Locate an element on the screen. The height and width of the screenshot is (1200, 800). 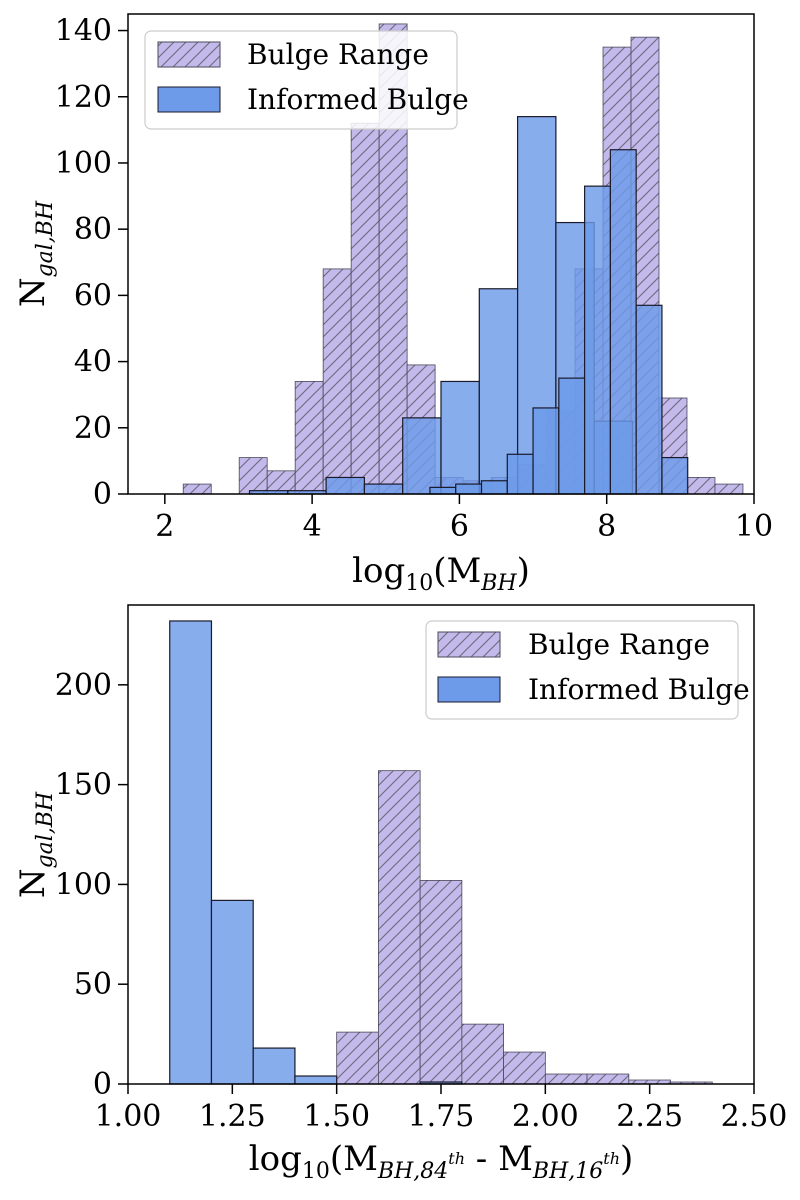
bottom-y-tick-label: 200 is located at coordinates (83, 685).